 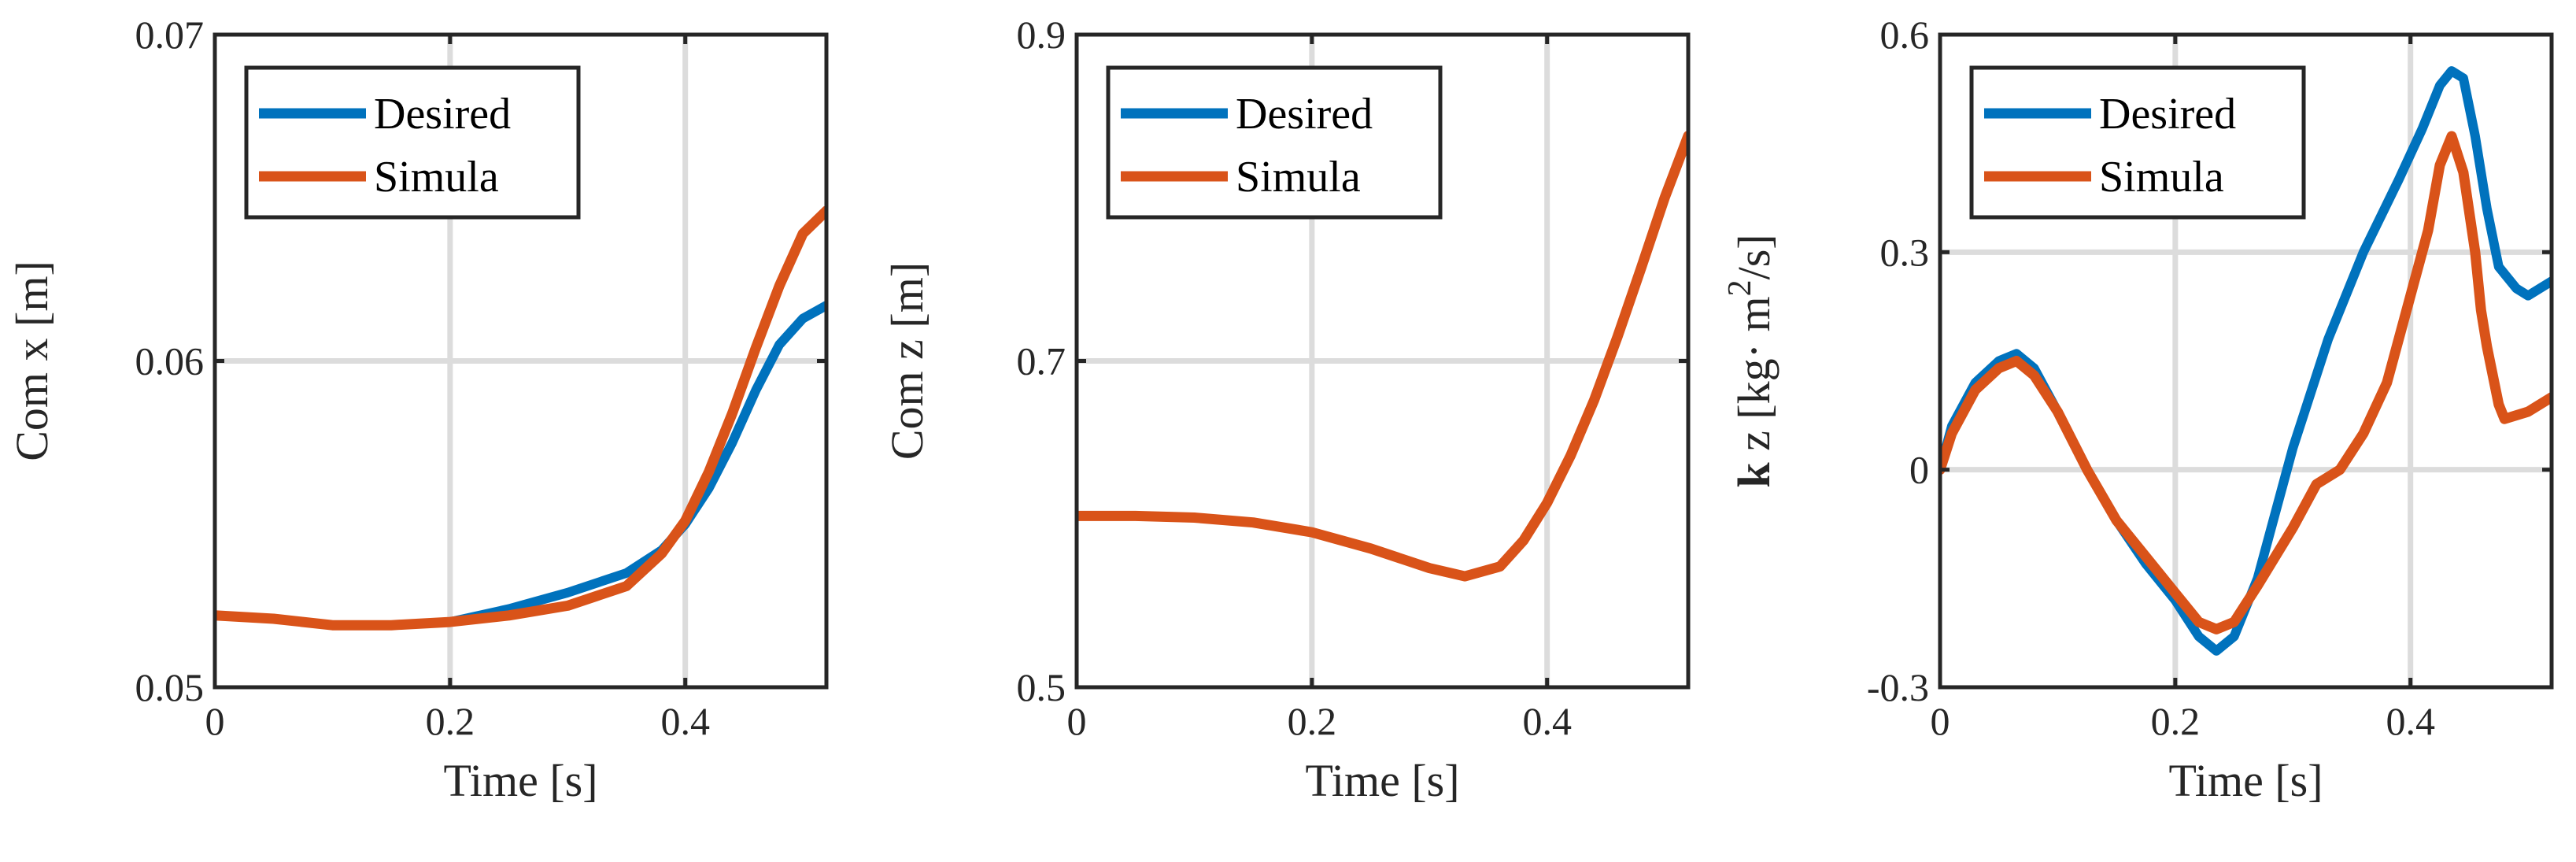 I want to click on y-tick-label: 0.9, so click(x=1041, y=35).